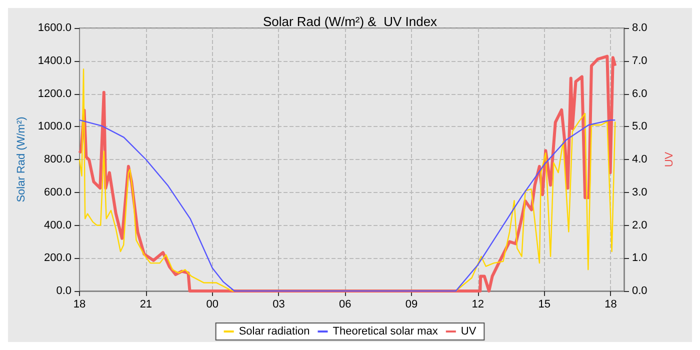 The height and width of the screenshot is (350, 700). Describe the element at coordinates (478, 304) in the screenshot. I see `x-tick-label: 12` at that location.